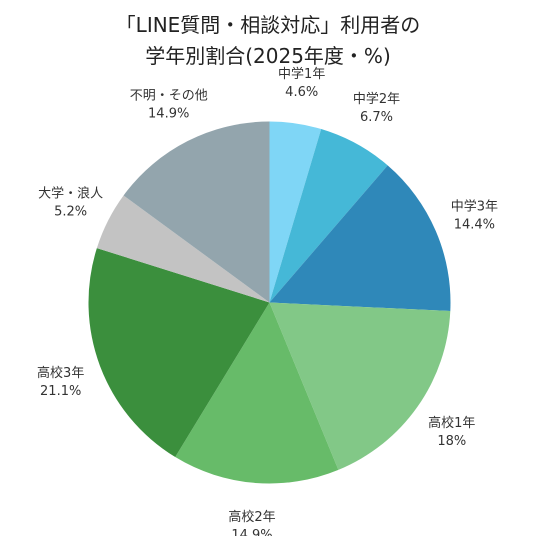  What do you see at coordinates (376, 117) in the screenshot?
I see `slice-value-label: 6.7%` at bounding box center [376, 117].